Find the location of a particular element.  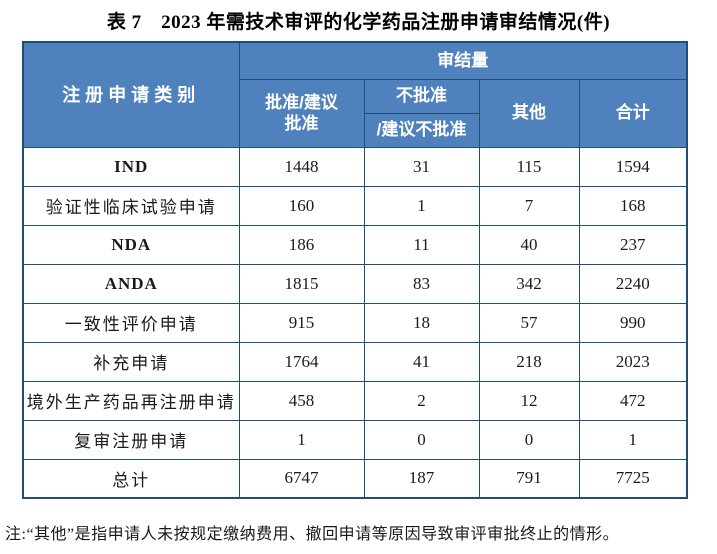

cell-approved: 1448 is located at coordinates (301, 166).